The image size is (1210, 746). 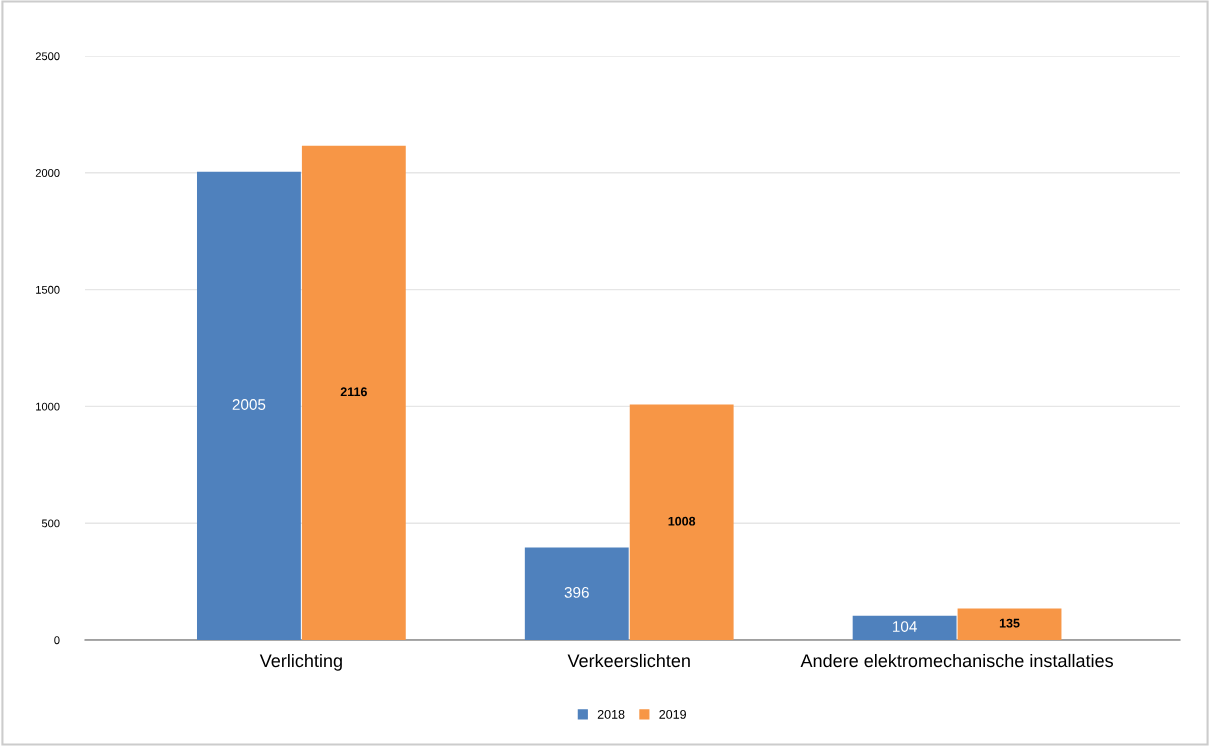 What do you see at coordinates (611, 714) in the screenshot?
I see `legend-label: 2018` at bounding box center [611, 714].